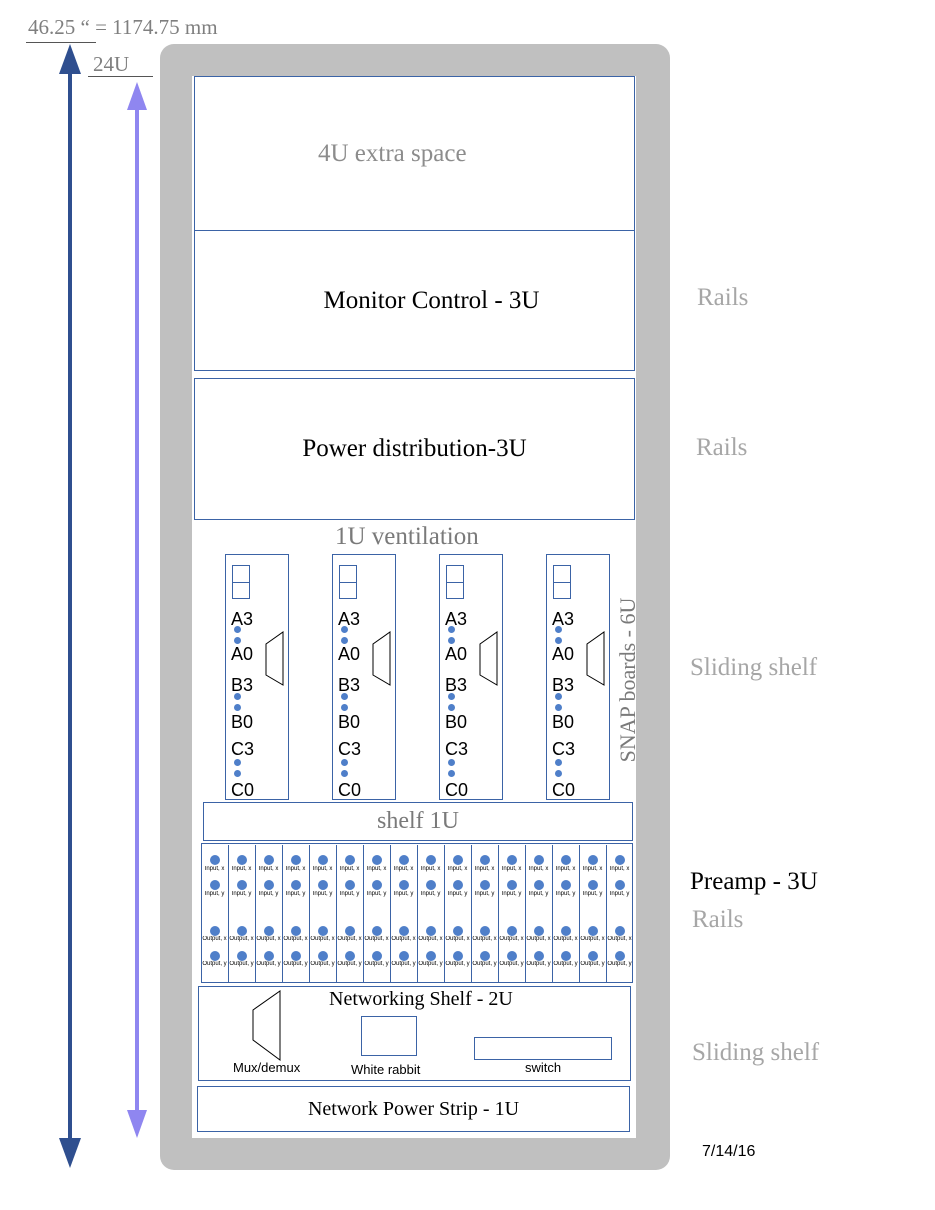  I want to click on mux-demux-label: Mux/demux, so click(267, 1067).